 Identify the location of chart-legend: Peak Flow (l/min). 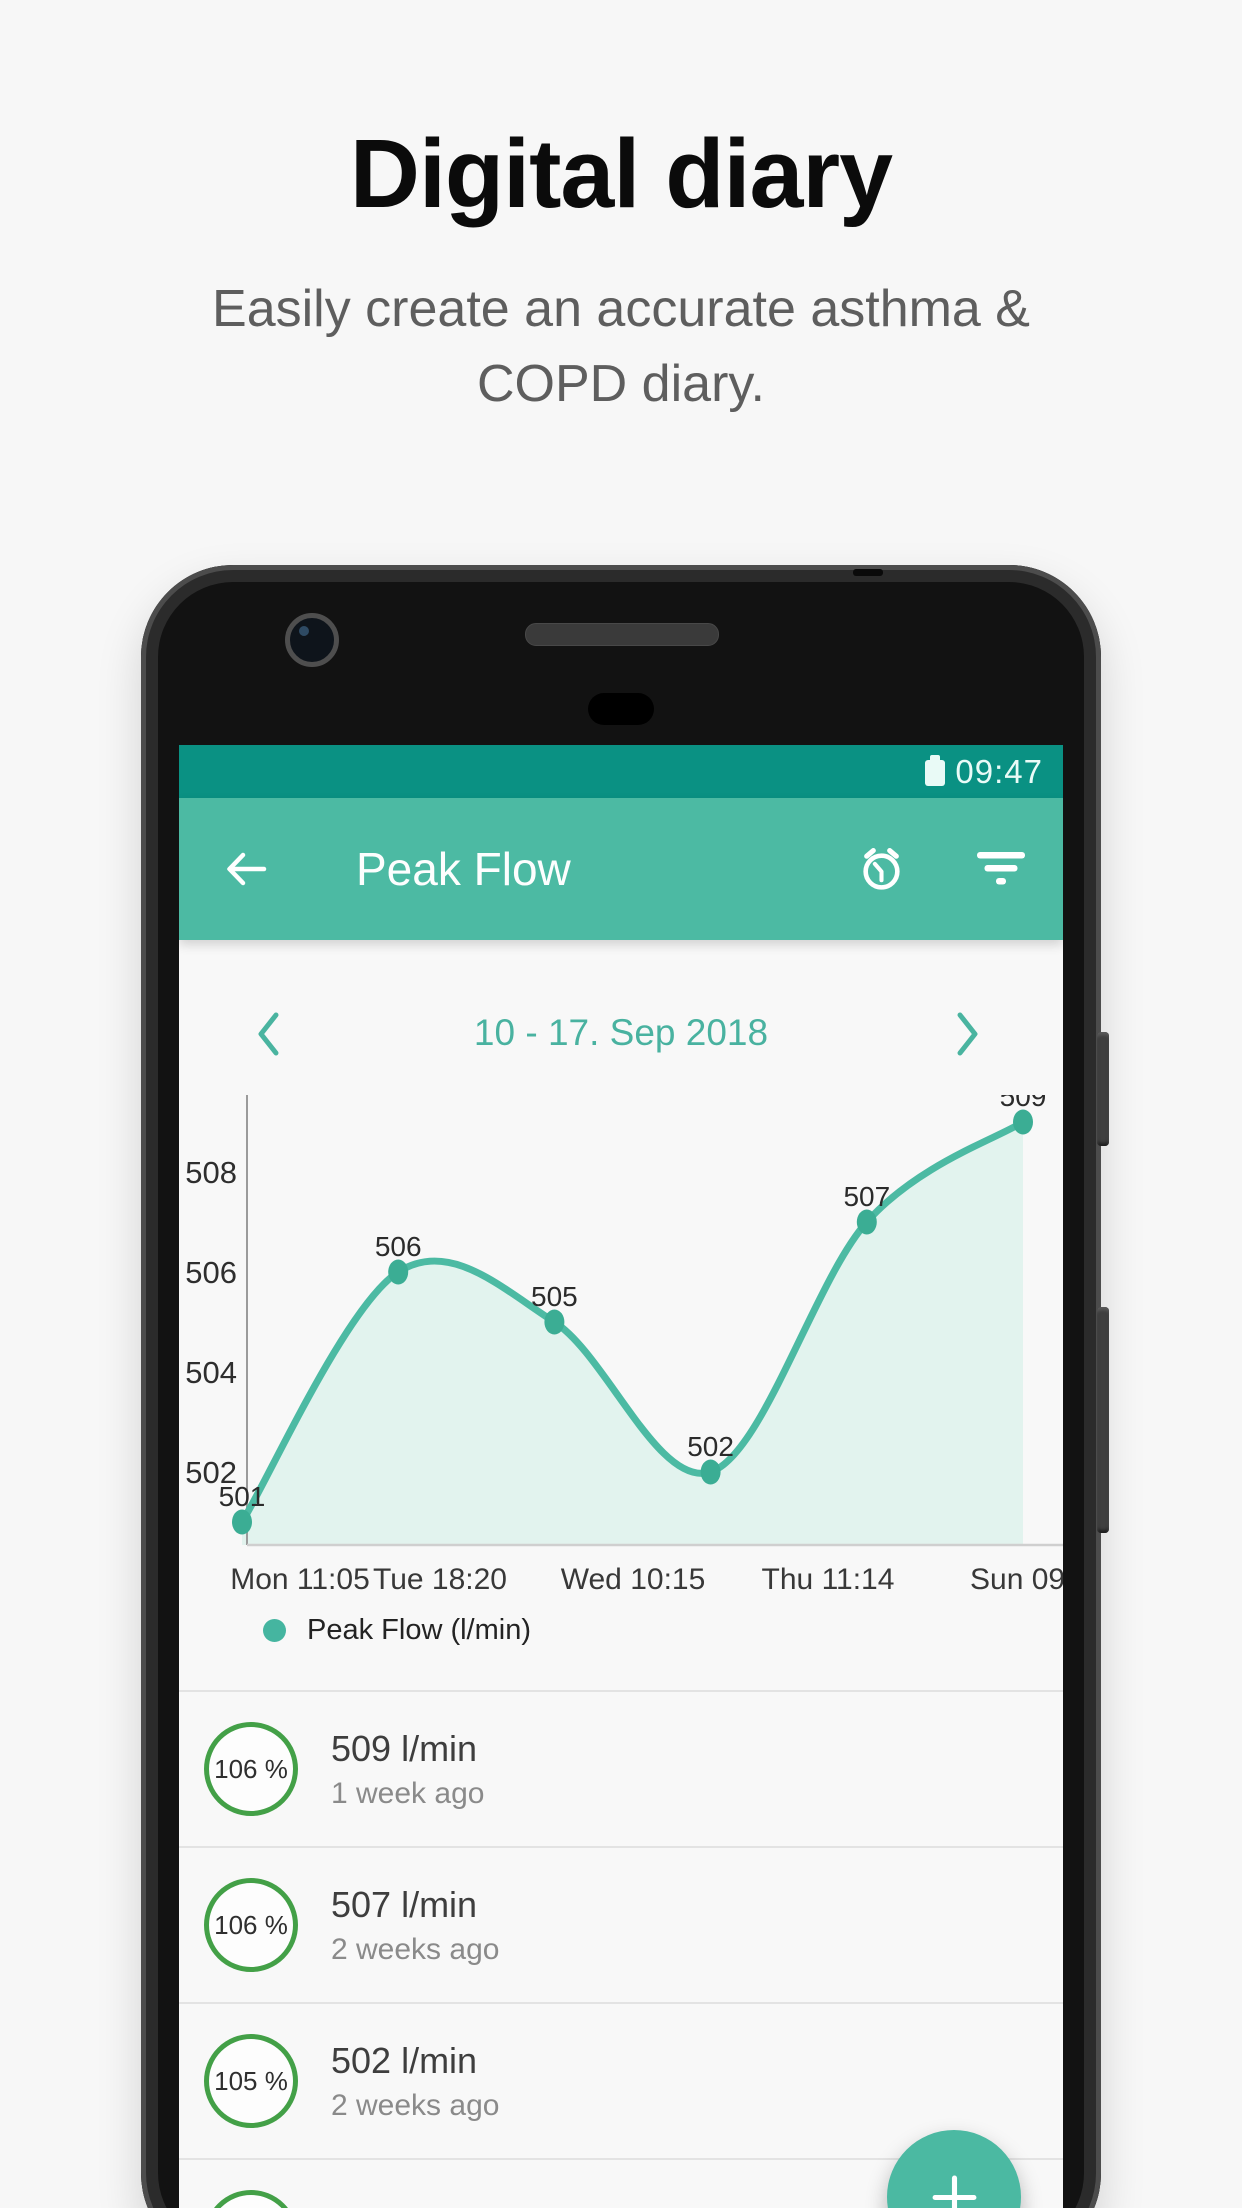
(397, 1630).